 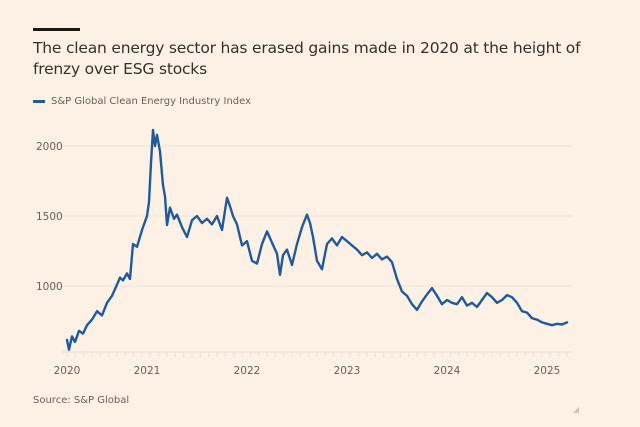 What do you see at coordinates (147, 371) in the screenshot?
I see `x-tick-label: 2021` at bounding box center [147, 371].